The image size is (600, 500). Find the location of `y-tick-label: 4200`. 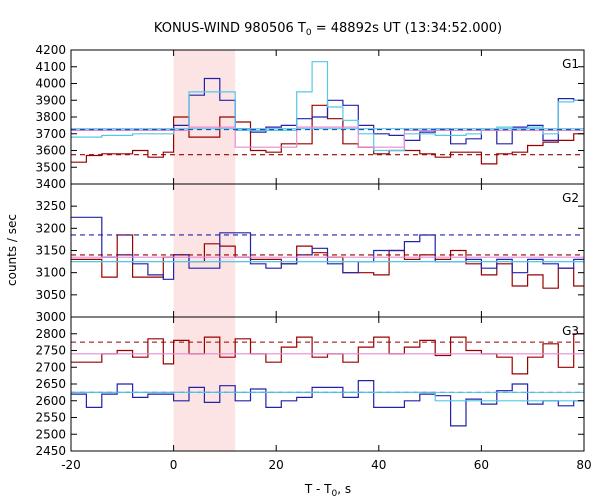

y-tick-label: 4200 is located at coordinates (50, 50).